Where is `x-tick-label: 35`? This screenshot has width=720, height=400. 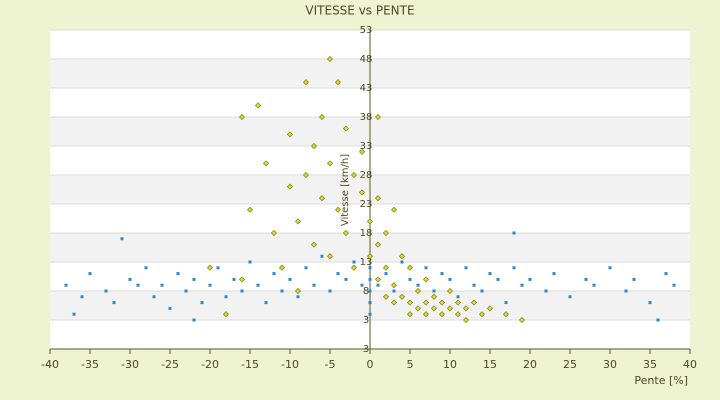
x-tick-label: 35 is located at coordinates (650, 364).